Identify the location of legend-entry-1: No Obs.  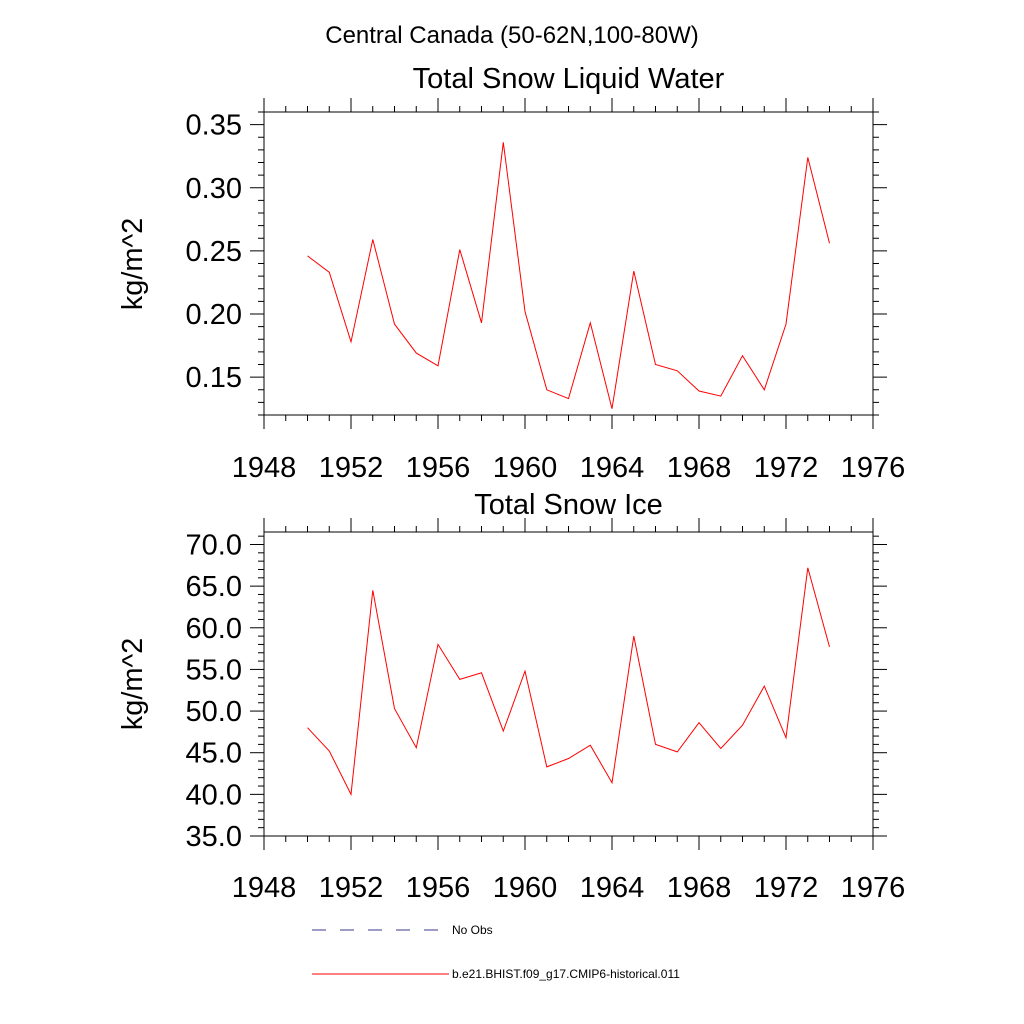
(402, 930).